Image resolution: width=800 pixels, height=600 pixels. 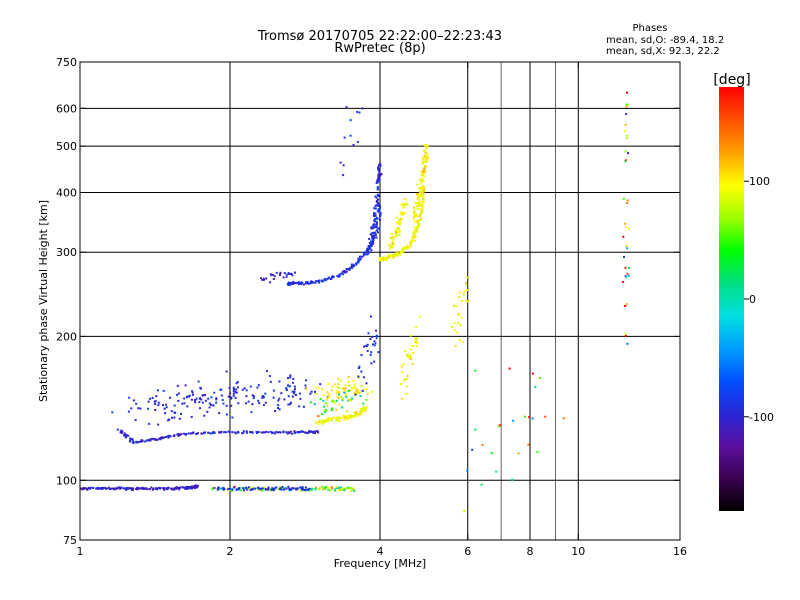 What do you see at coordinates (731, 299) in the screenshot?
I see `colorbar` at bounding box center [731, 299].